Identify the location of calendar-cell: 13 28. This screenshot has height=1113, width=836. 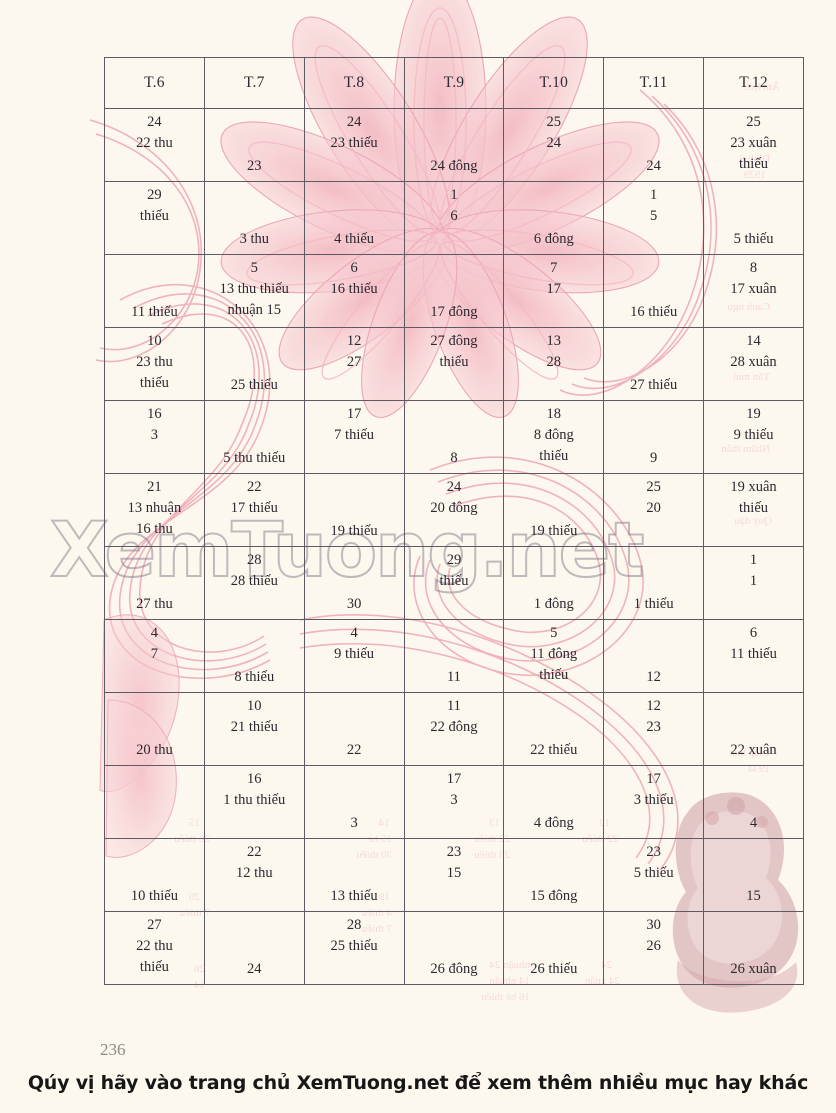
(554, 364).